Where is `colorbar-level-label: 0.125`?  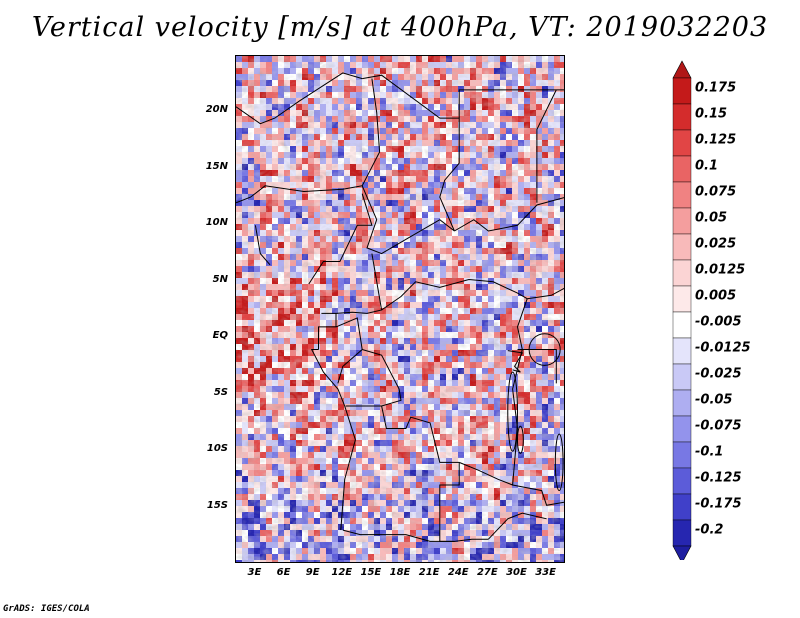 colorbar-level-label: 0.125 is located at coordinates (716, 140).